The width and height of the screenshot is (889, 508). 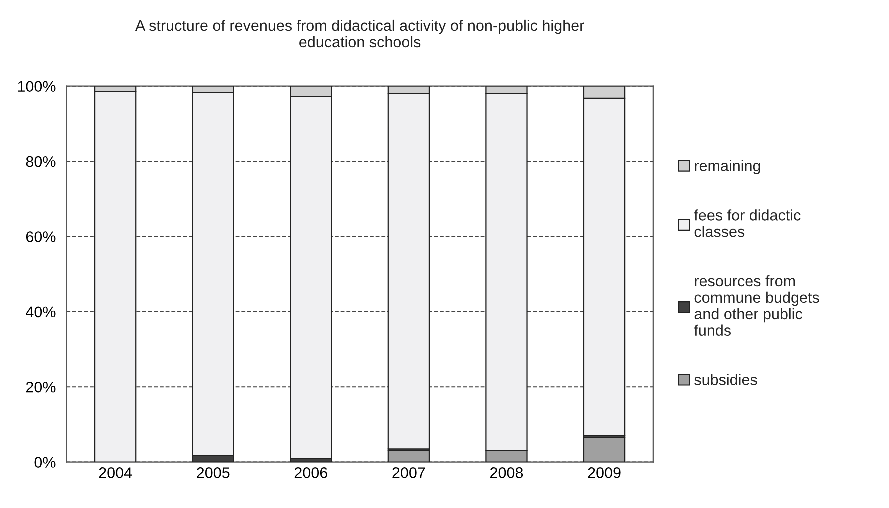 What do you see at coordinates (604, 473) in the screenshot?
I see `x-tick-label: 2009` at bounding box center [604, 473].